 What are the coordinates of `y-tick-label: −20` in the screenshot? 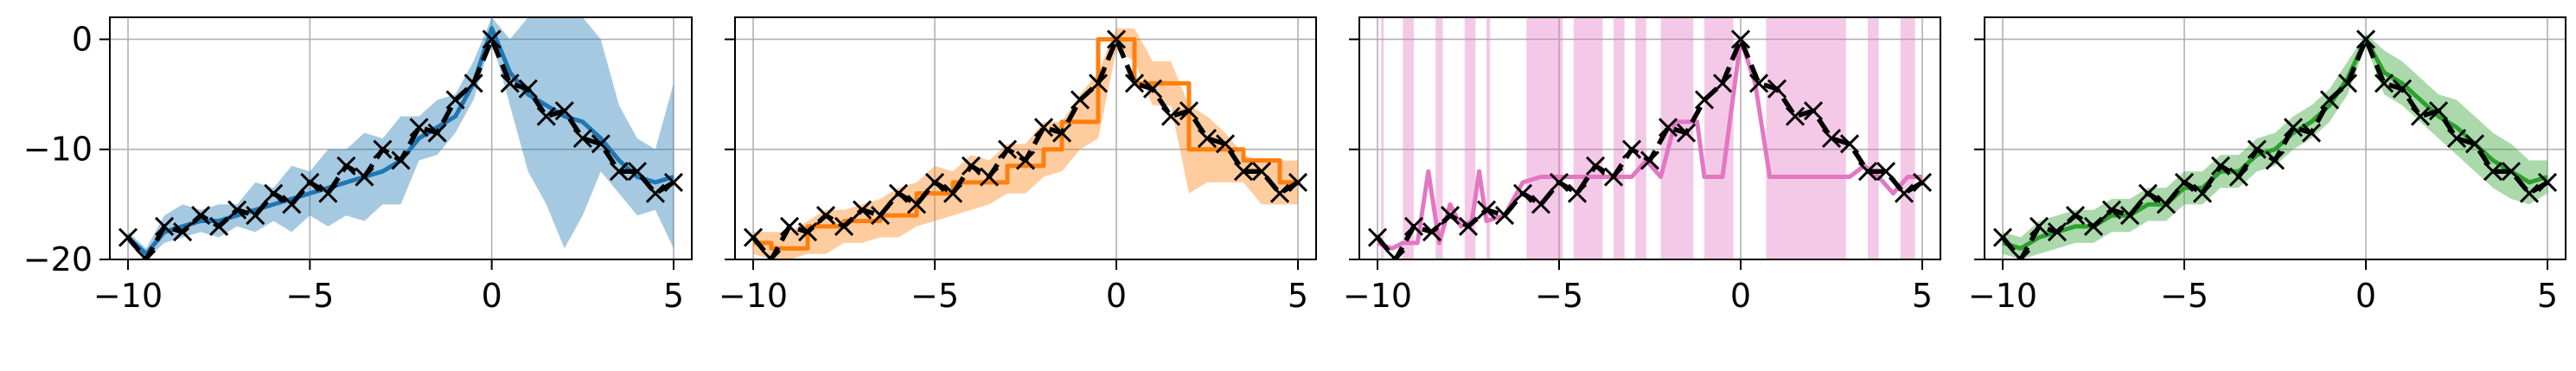 It's located at (58, 259).